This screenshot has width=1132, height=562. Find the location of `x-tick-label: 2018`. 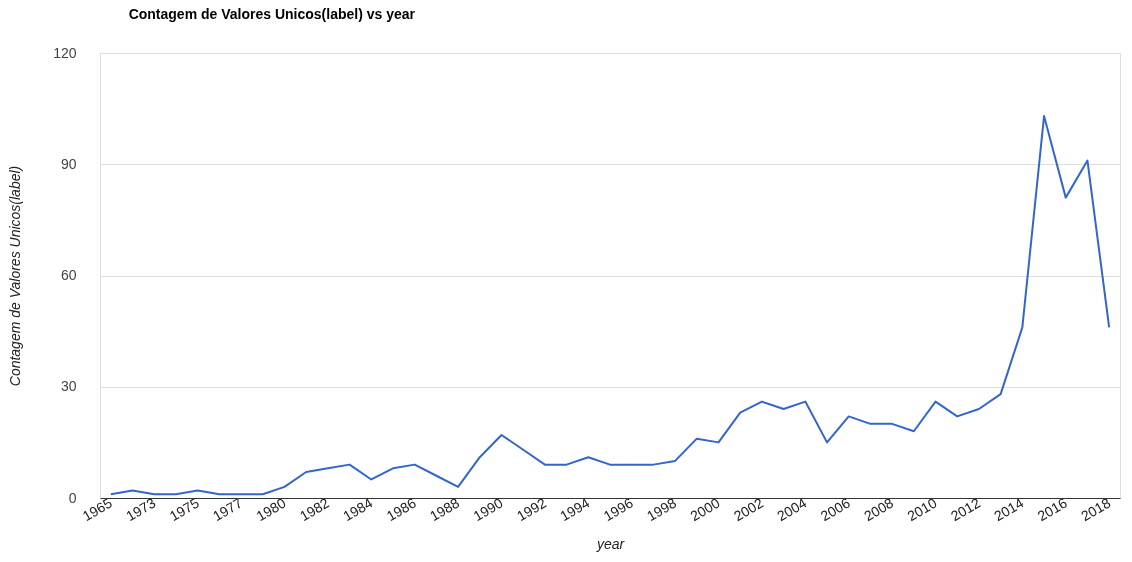

x-tick-label: 2018 is located at coordinates (1096, 509).